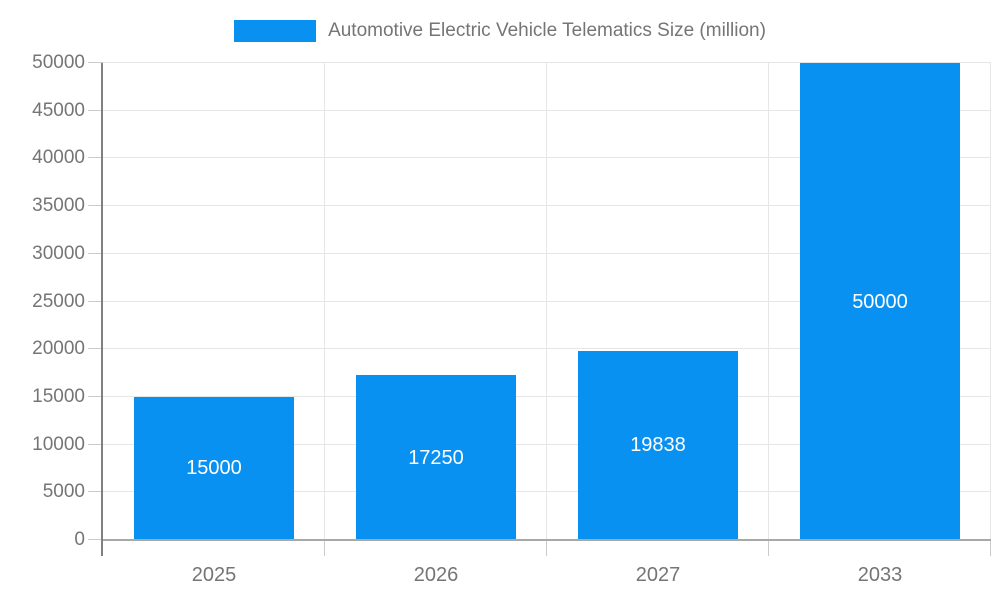  Describe the element at coordinates (58, 110) in the screenshot. I see `y-tick-label: 45000` at that location.